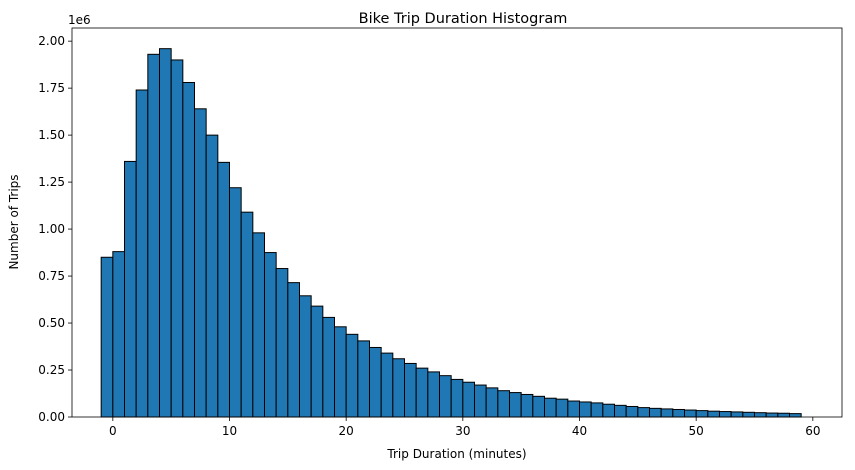 The height and width of the screenshot is (470, 855). What do you see at coordinates (51, 229) in the screenshot?
I see `y-tick-label: 1.00` at bounding box center [51, 229].